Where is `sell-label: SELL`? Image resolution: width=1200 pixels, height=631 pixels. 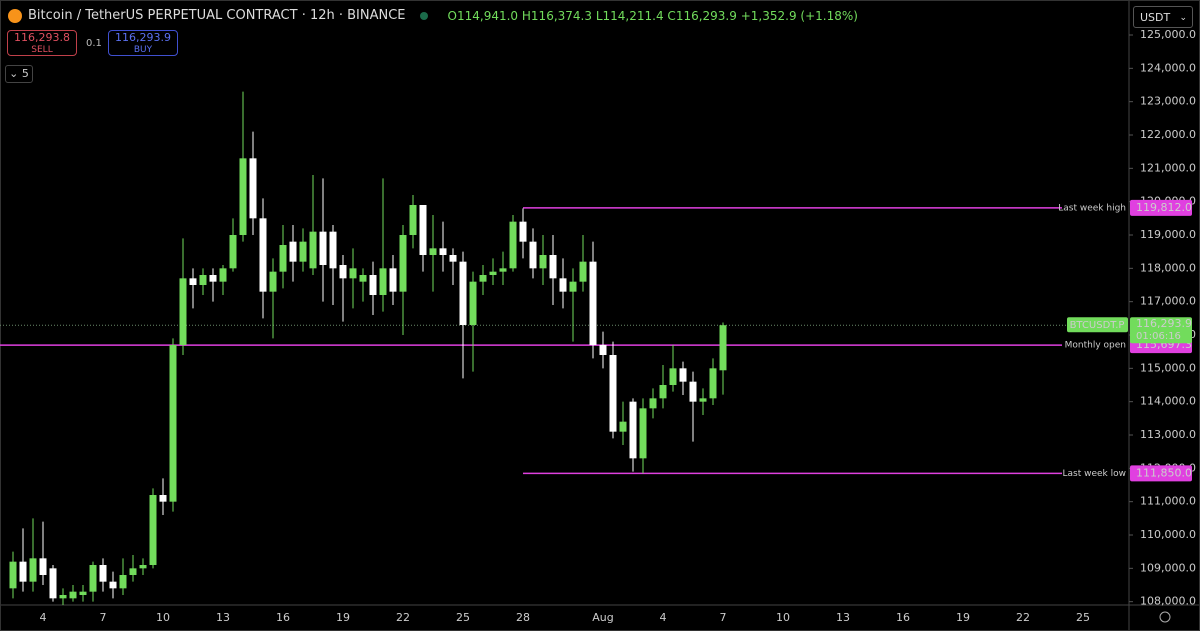 sell-label: SELL is located at coordinates (42, 50).